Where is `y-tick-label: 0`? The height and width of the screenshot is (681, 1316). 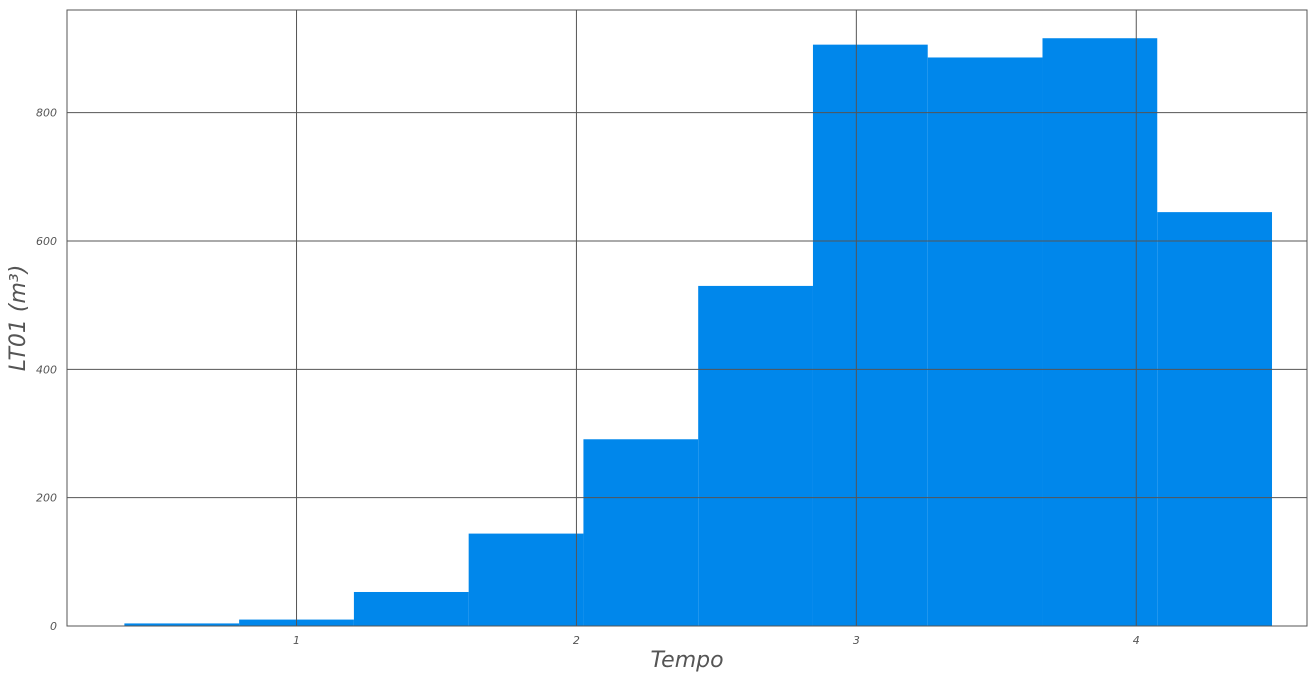
y-tick-label: 0 is located at coordinates (53, 626).